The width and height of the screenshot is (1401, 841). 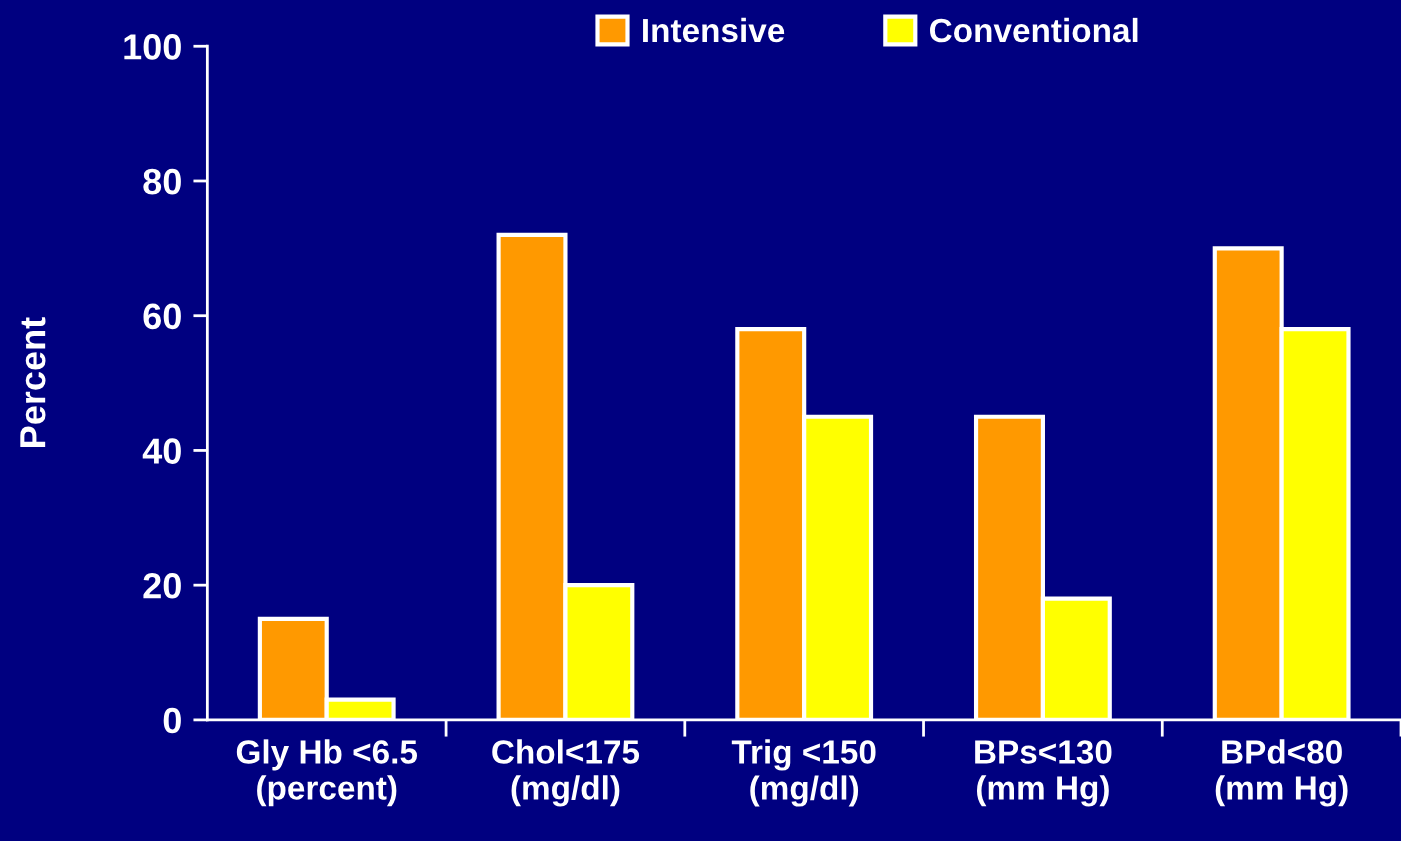 What do you see at coordinates (162, 316) in the screenshot?
I see `y-tick-label: 60` at bounding box center [162, 316].